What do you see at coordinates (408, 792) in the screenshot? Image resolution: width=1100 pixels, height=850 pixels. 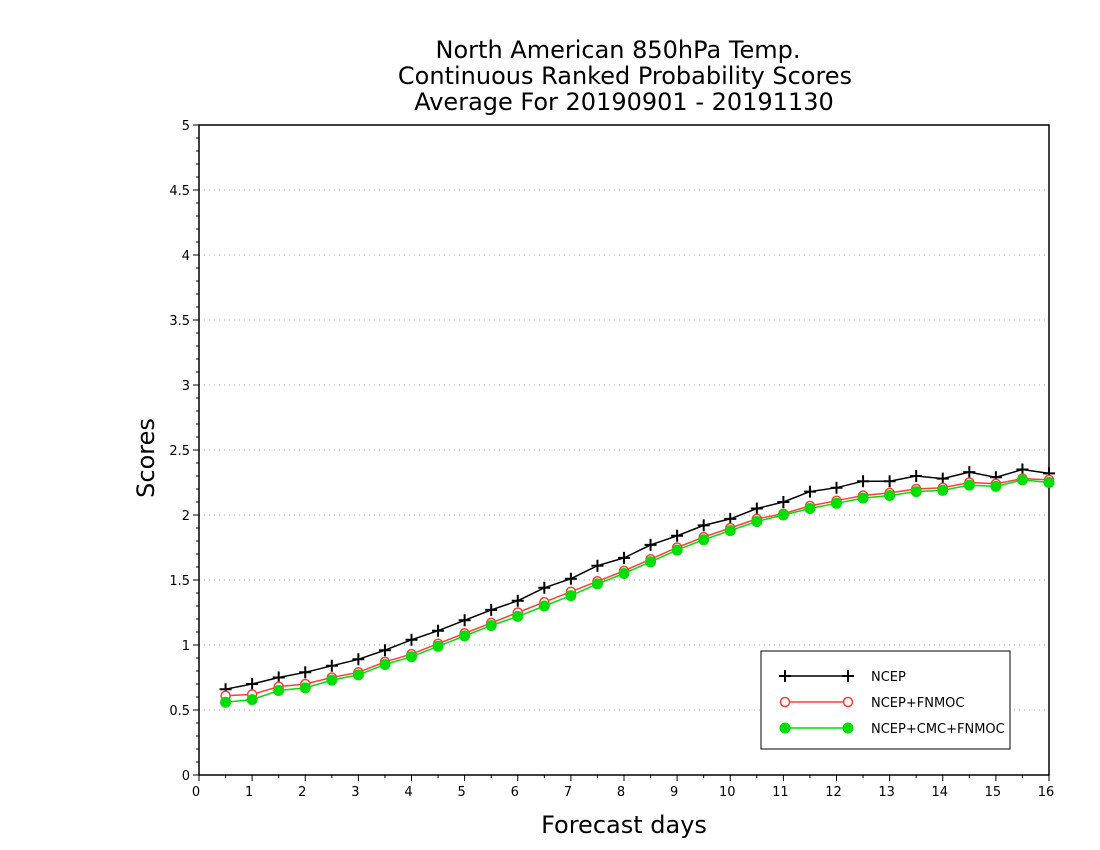 I see `x-tick-label: 4` at bounding box center [408, 792].